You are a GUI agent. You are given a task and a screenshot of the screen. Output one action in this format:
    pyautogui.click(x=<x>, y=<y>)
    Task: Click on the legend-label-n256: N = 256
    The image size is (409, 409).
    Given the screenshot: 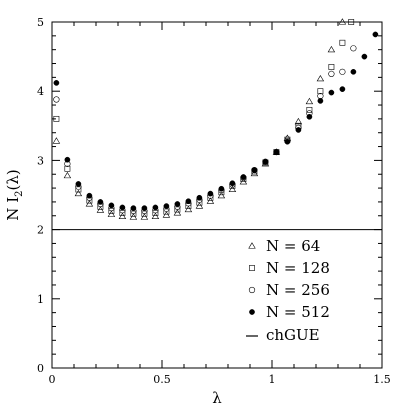 What is the action you would take?
    pyautogui.click(x=298, y=290)
    